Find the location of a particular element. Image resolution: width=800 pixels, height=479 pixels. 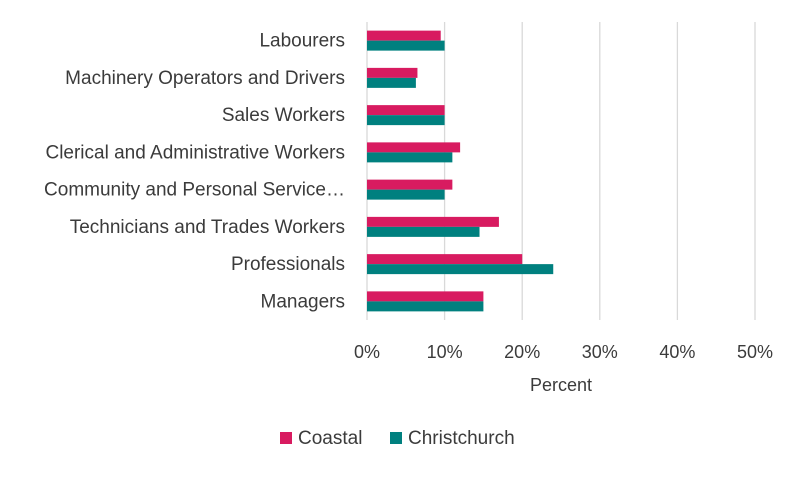

category-label-5: Technicians and Trades Workers is located at coordinates (207, 227).